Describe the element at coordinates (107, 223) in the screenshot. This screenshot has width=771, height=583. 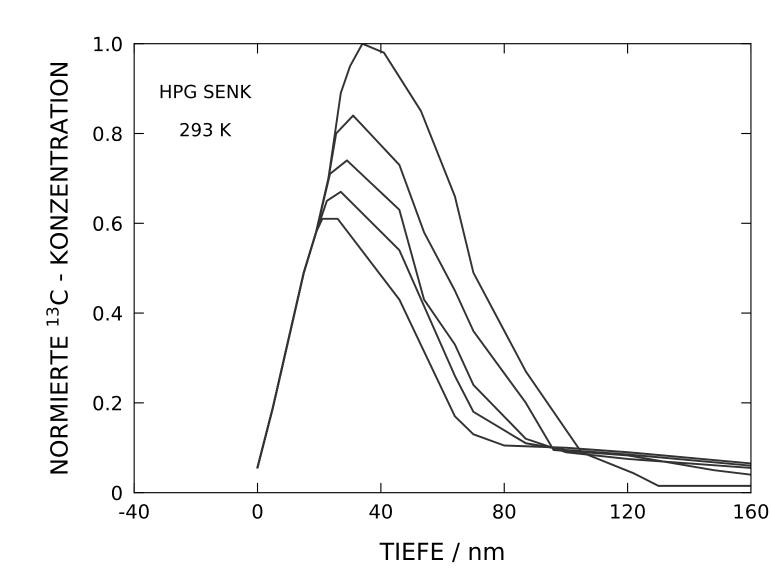
I see `y-tick-label: 0.6` at that location.